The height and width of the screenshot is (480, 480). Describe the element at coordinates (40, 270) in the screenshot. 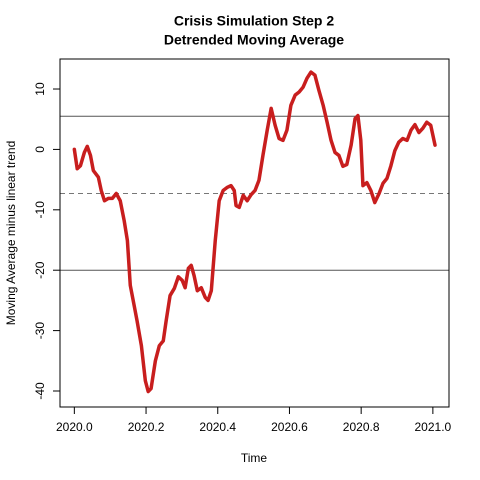

I see `y-tick-label: -20` at that location.